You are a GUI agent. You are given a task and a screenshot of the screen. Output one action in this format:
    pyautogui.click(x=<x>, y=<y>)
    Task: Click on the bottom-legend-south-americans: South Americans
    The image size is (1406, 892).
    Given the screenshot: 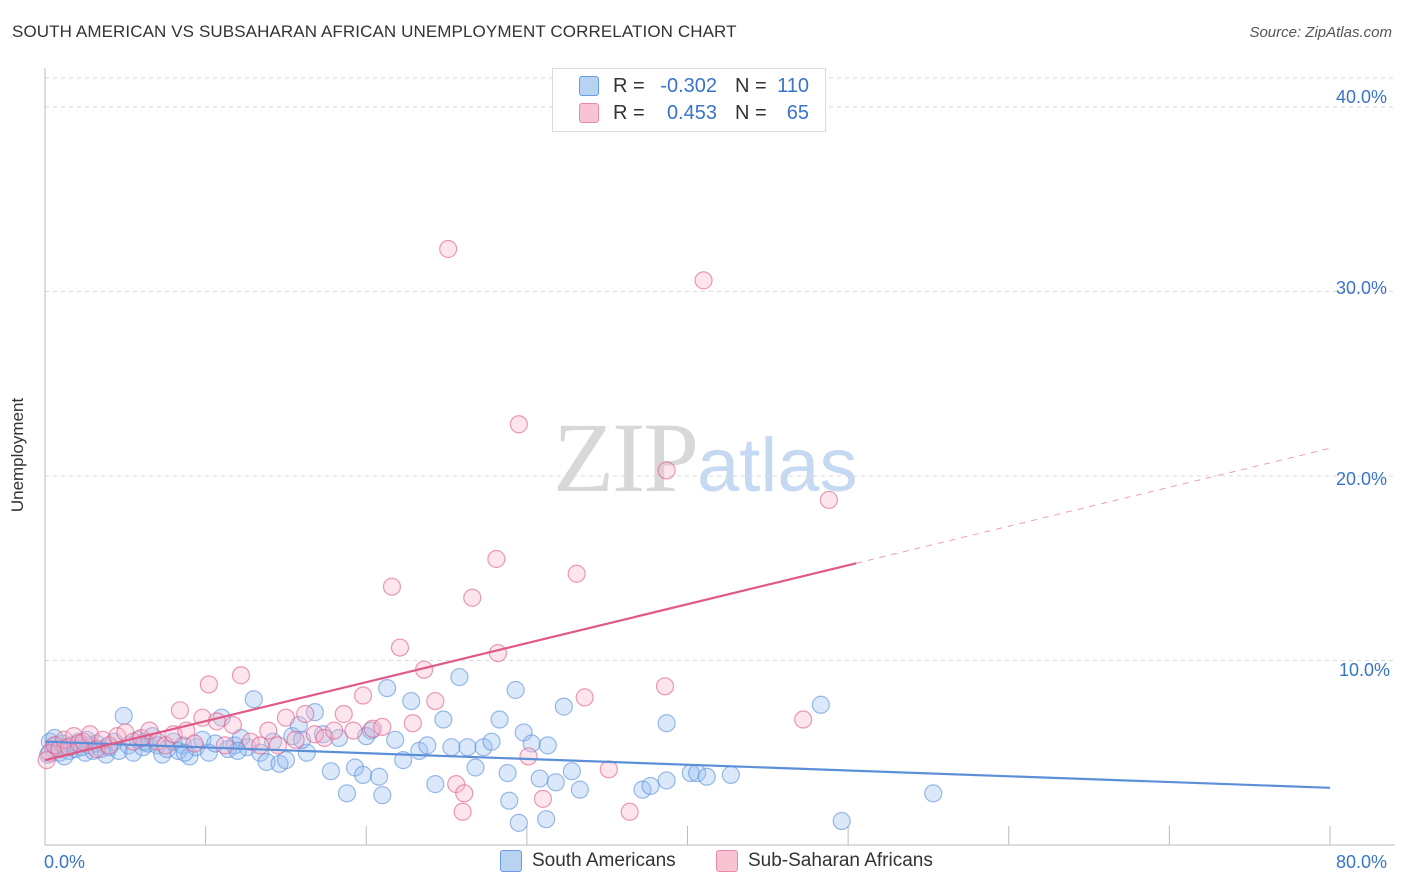 What is the action you would take?
    pyautogui.click(x=588, y=861)
    